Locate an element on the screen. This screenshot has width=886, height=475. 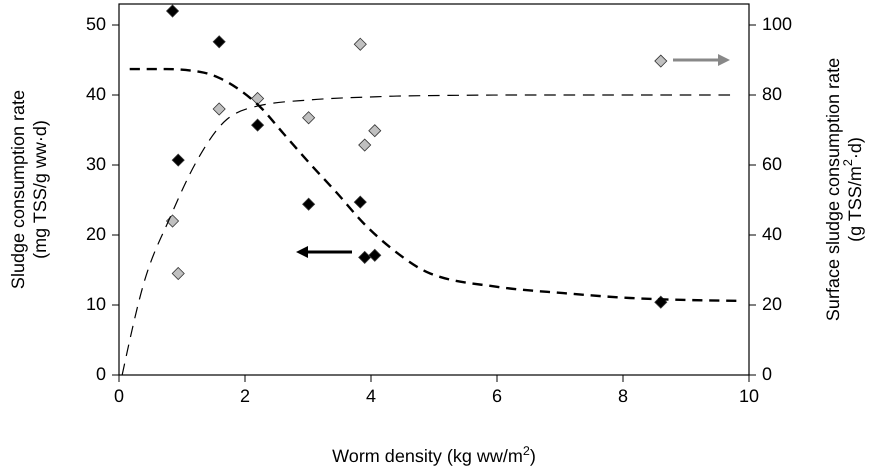
y2-tick-label: 80 is located at coordinates (772, 94).